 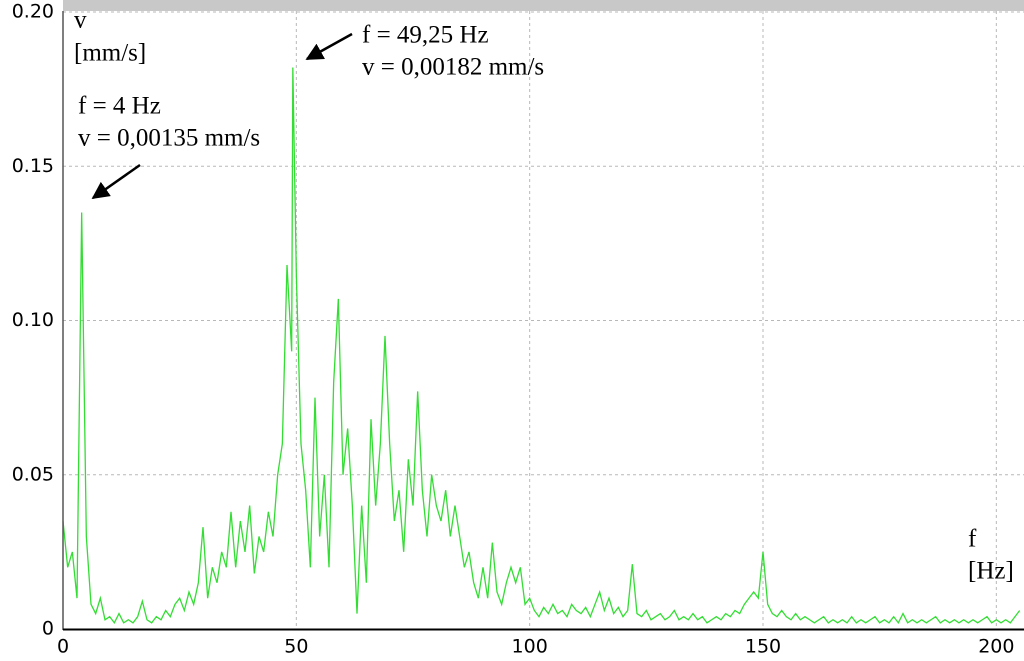 What do you see at coordinates (63, 647) in the screenshot?
I see `x-tick-label: 0` at bounding box center [63, 647].